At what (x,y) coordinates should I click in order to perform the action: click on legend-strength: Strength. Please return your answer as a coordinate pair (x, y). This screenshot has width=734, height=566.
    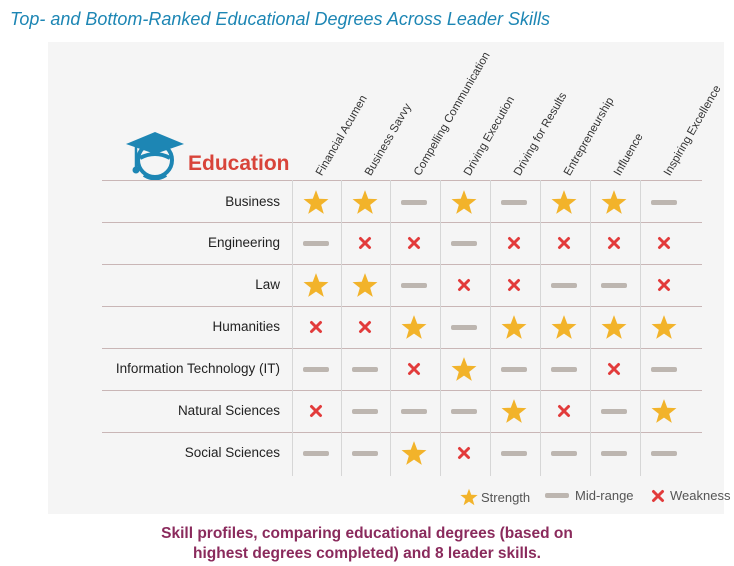
    Looking at the image, I should click on (495, 497).